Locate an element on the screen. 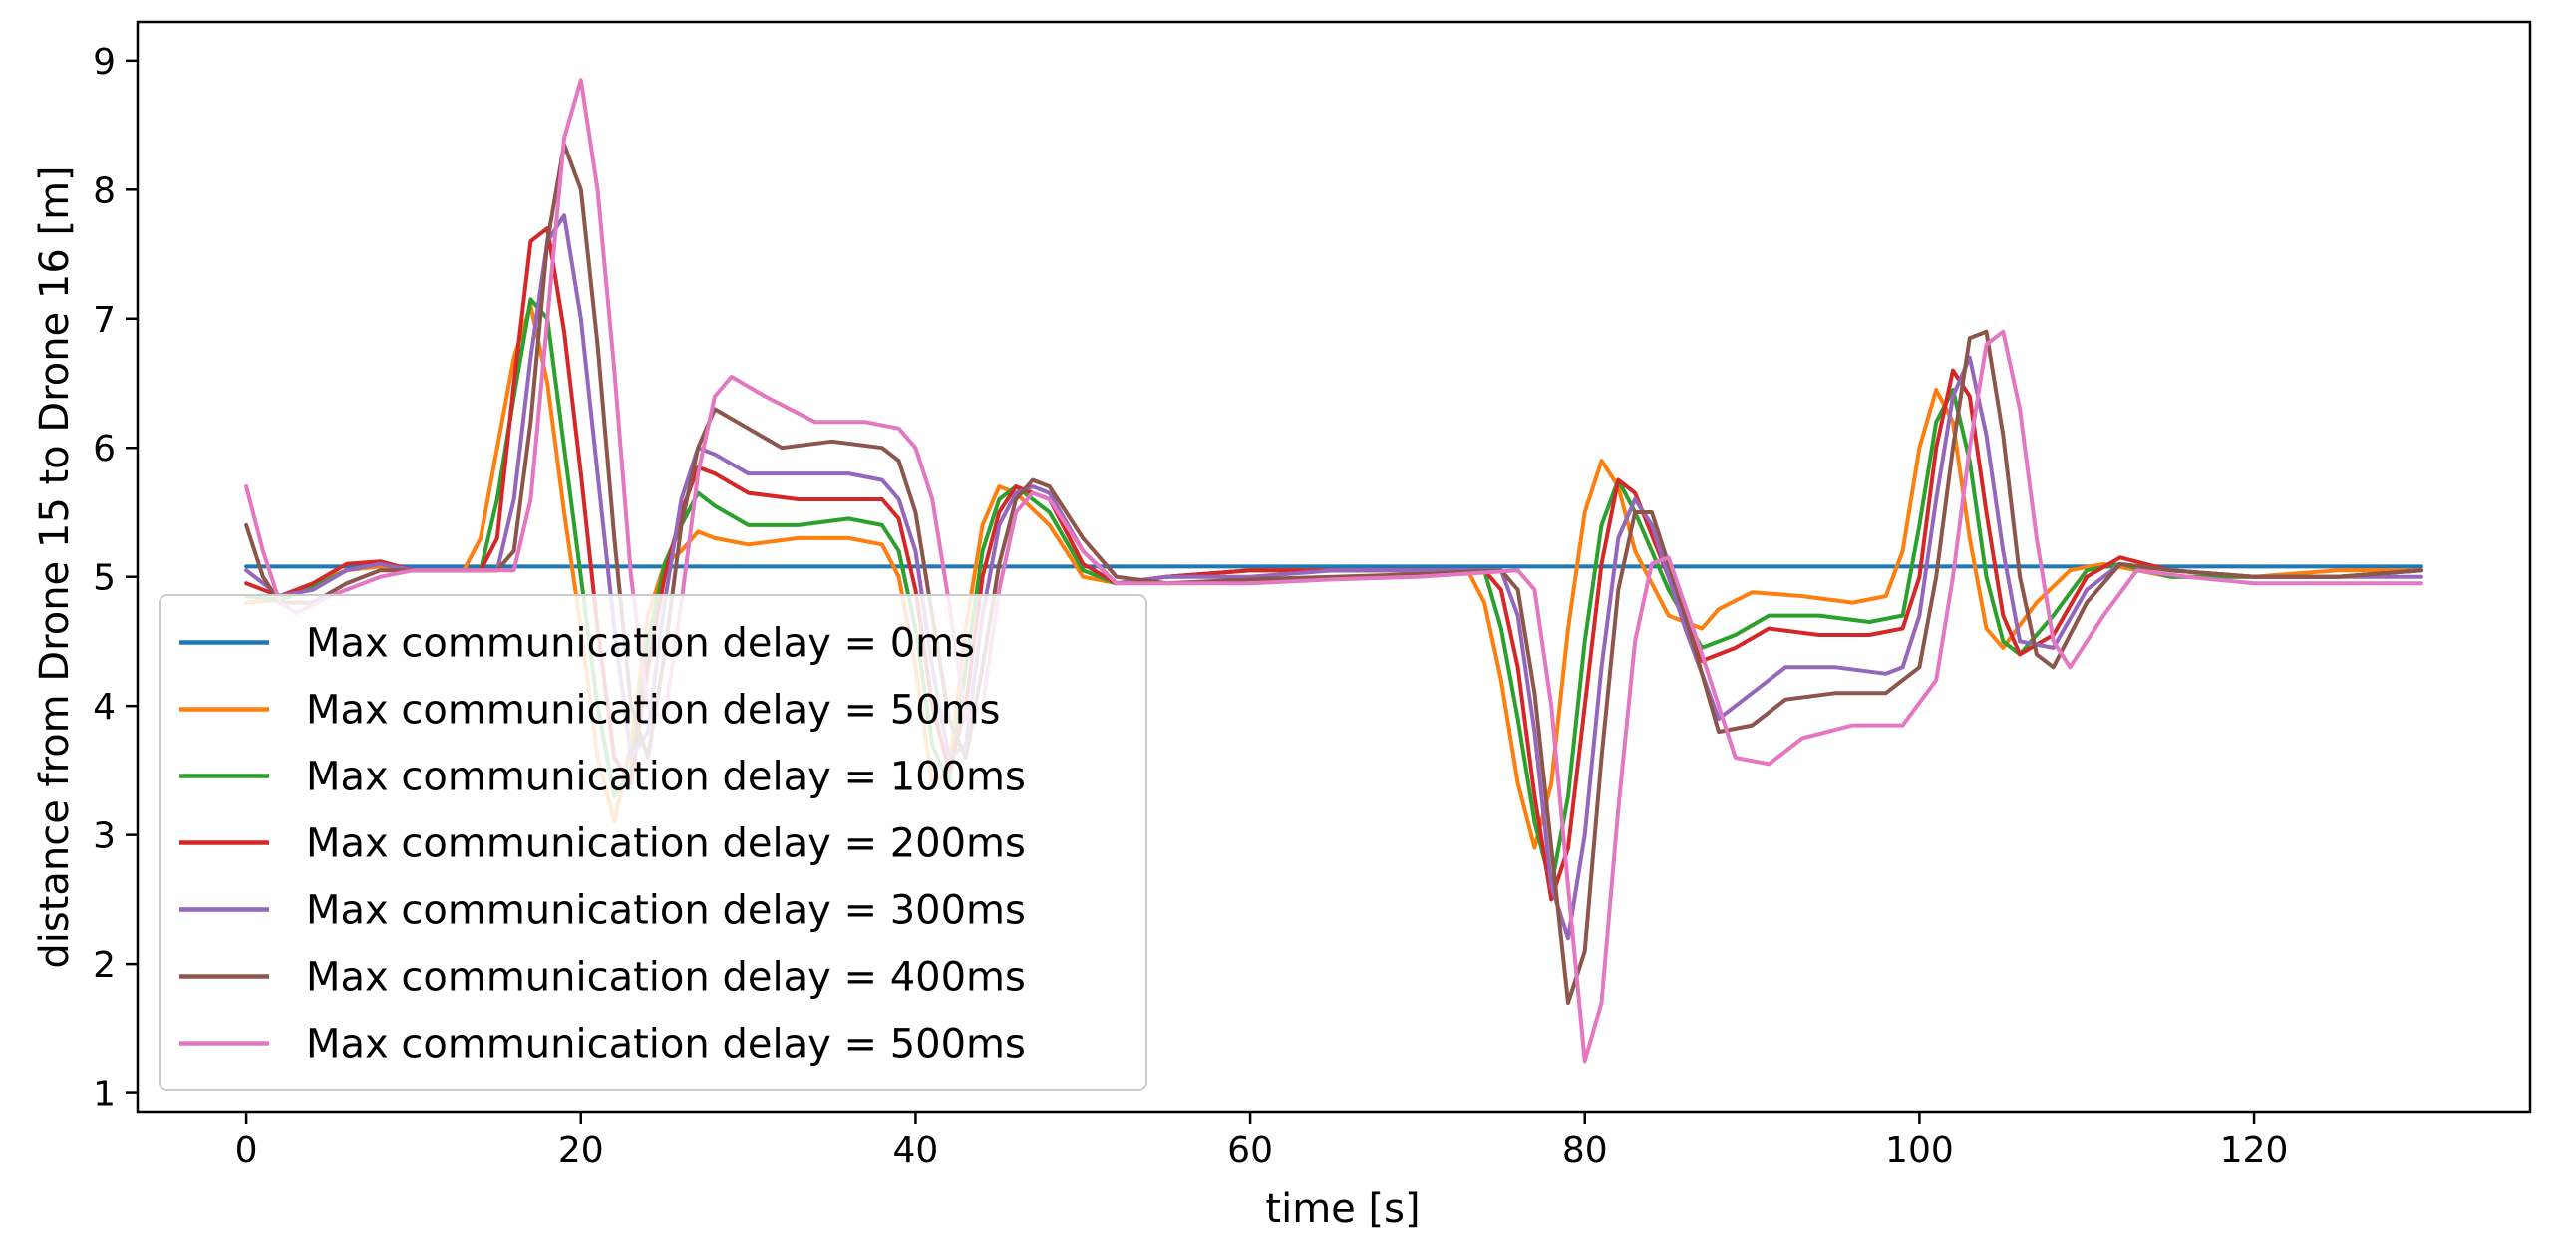  legend-label-2: Max communication delay = 100ms is located at coordinates (666, 777).